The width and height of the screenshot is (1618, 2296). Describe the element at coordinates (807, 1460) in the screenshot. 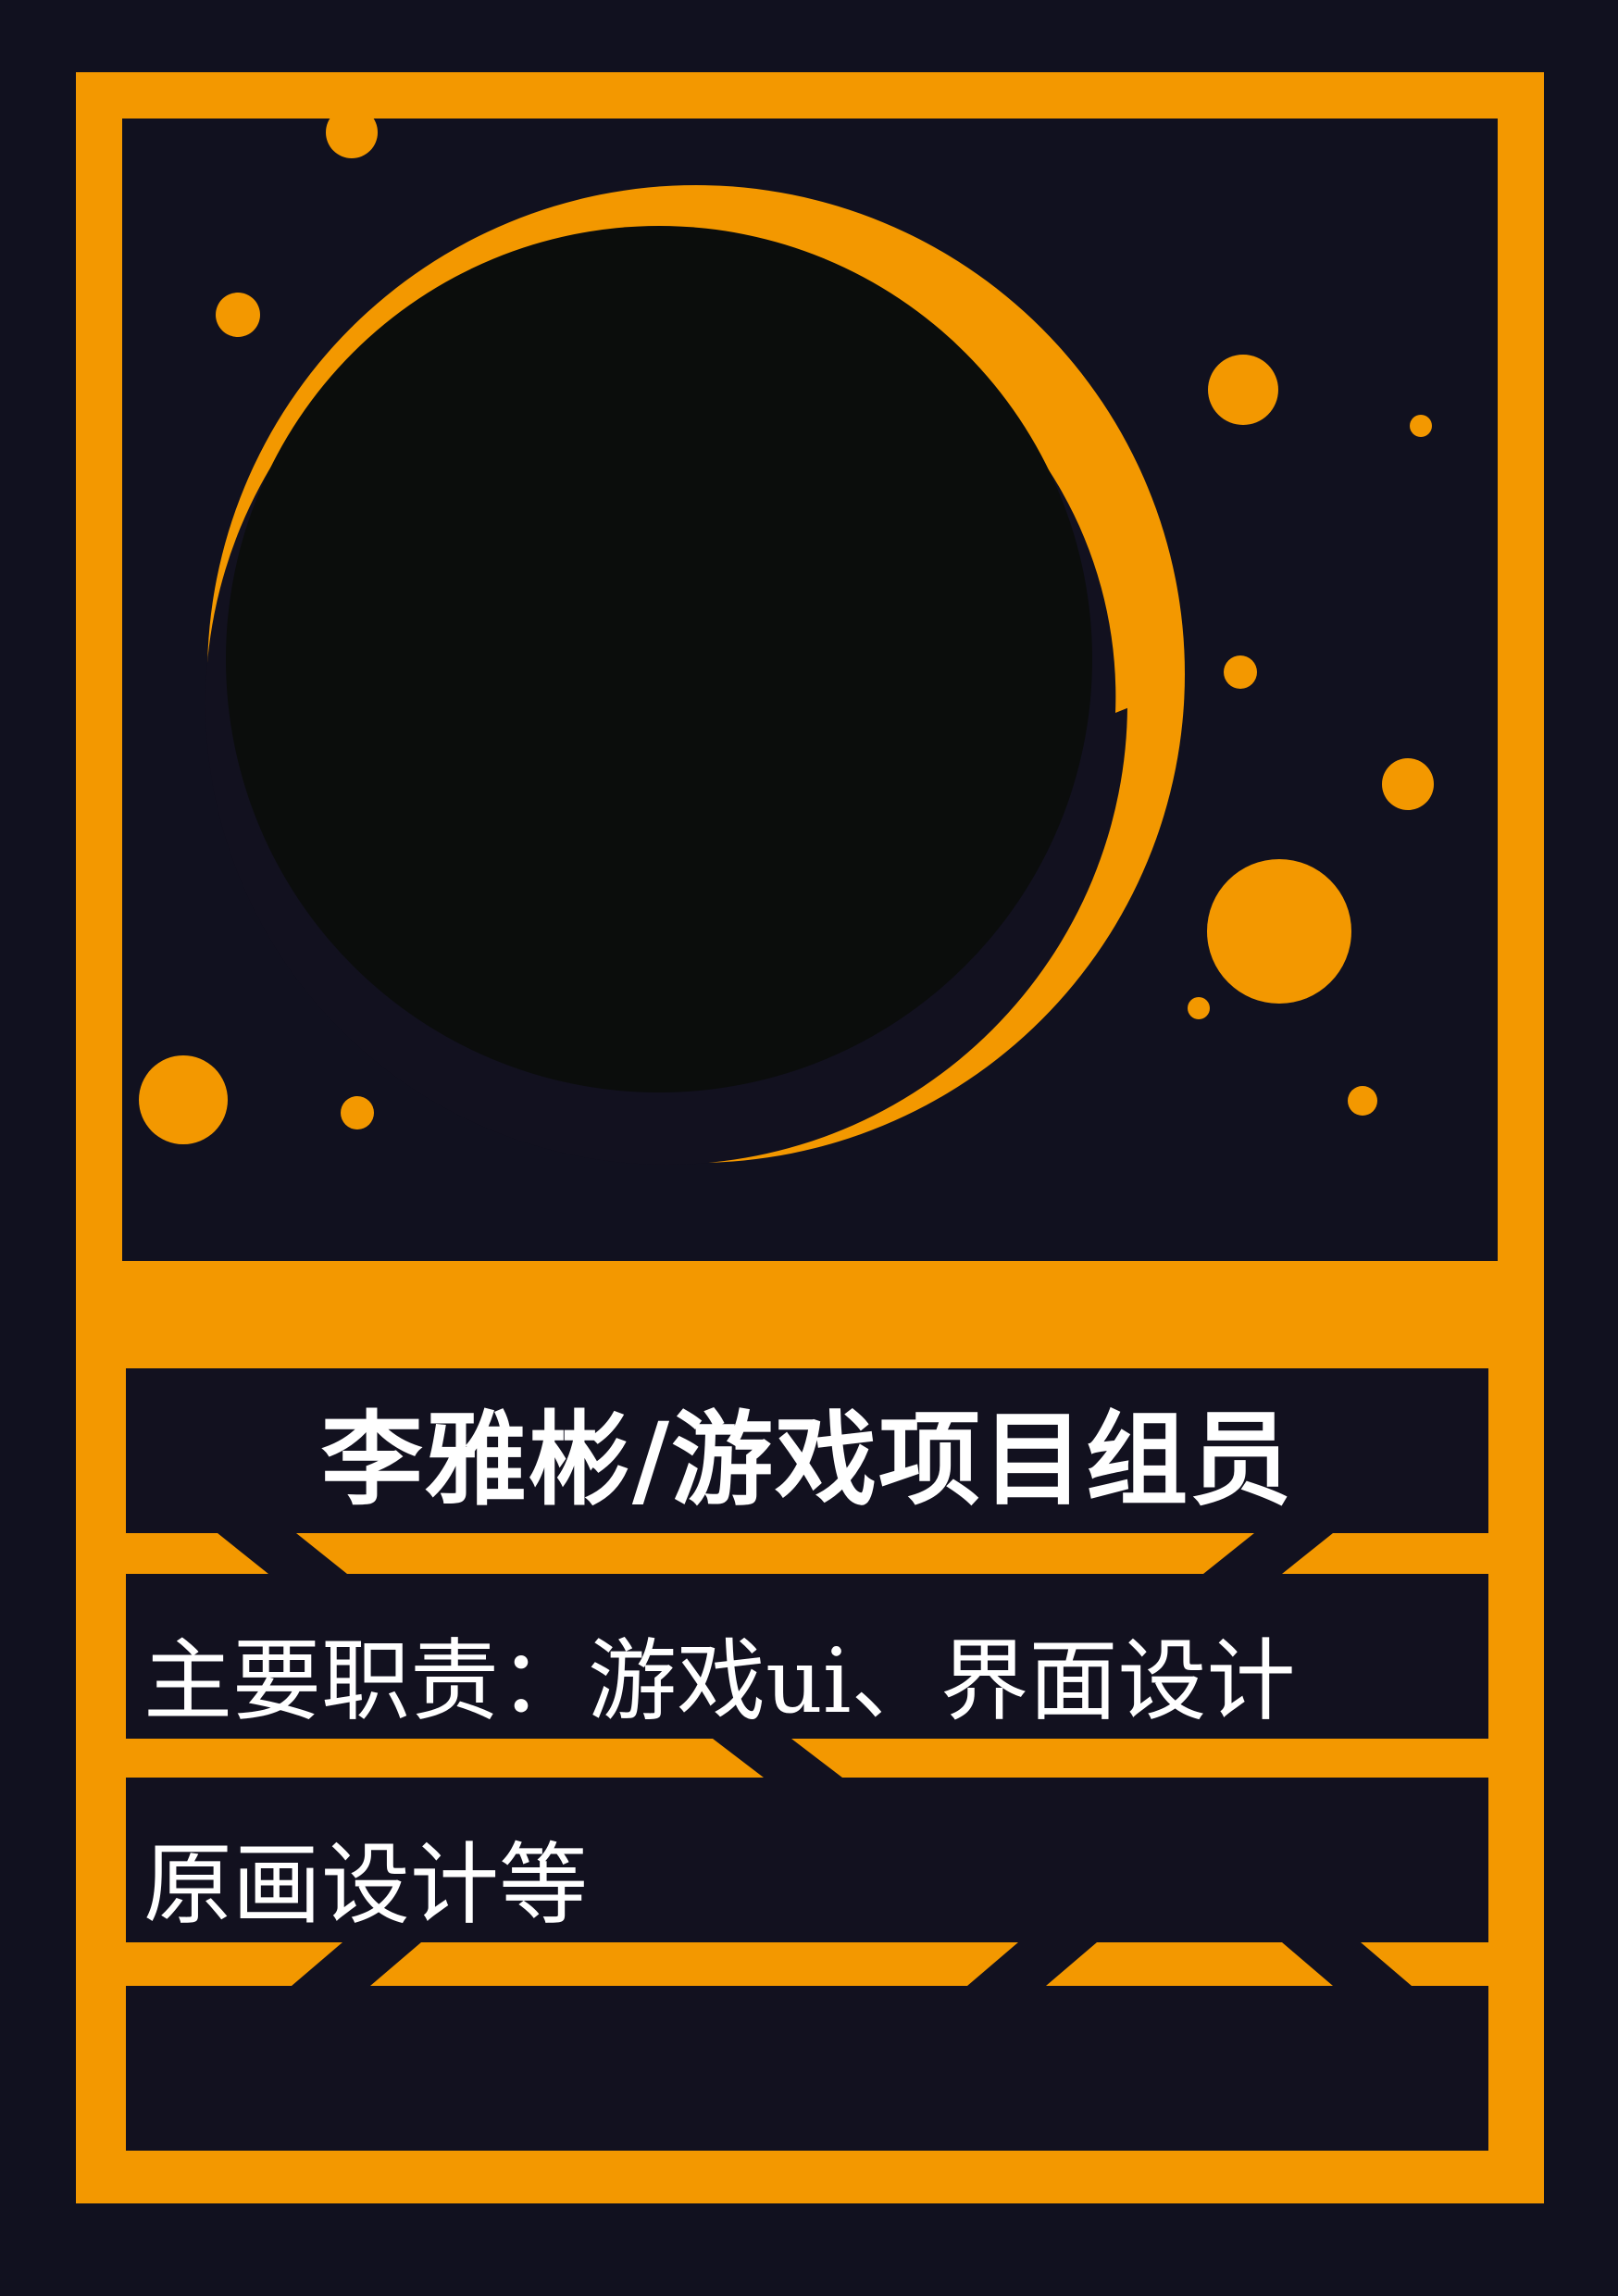

I see `card-title: 李雅彬/游戏项目组员` at that location.